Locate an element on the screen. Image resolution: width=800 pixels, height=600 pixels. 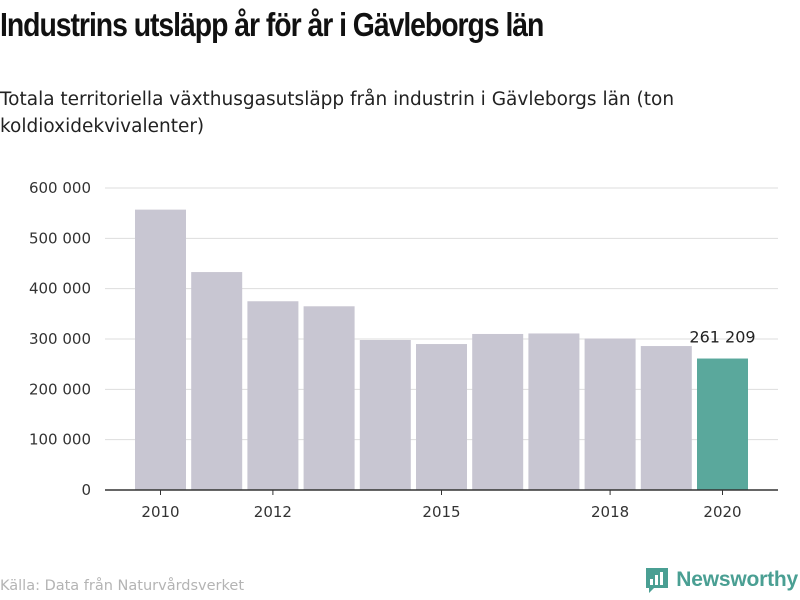
source-note: Källa: Data från Naturvårdsverket is located at coordinates (122, 586).